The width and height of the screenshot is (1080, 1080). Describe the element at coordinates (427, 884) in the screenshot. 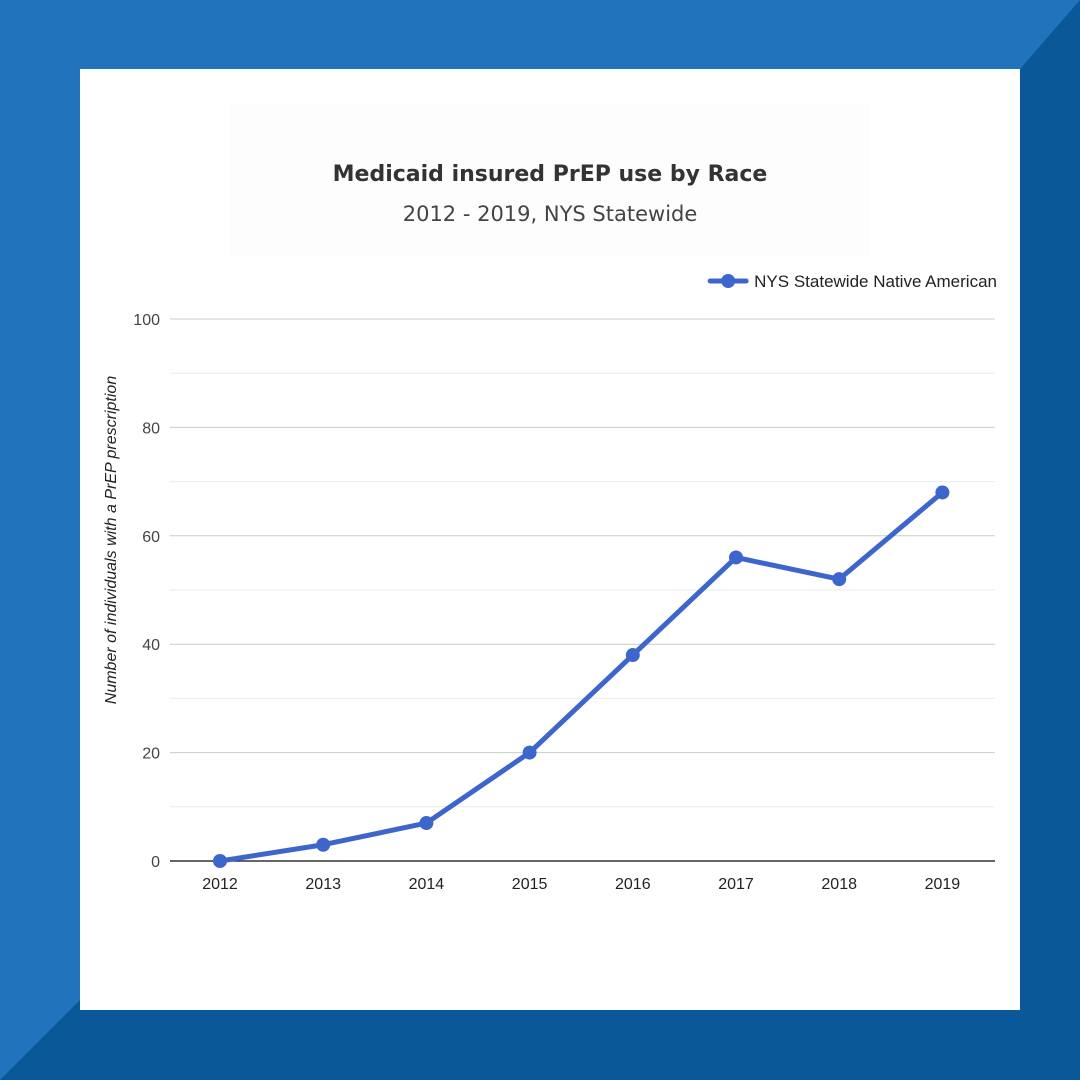

I see `x-tick-label: 2014` at that location.